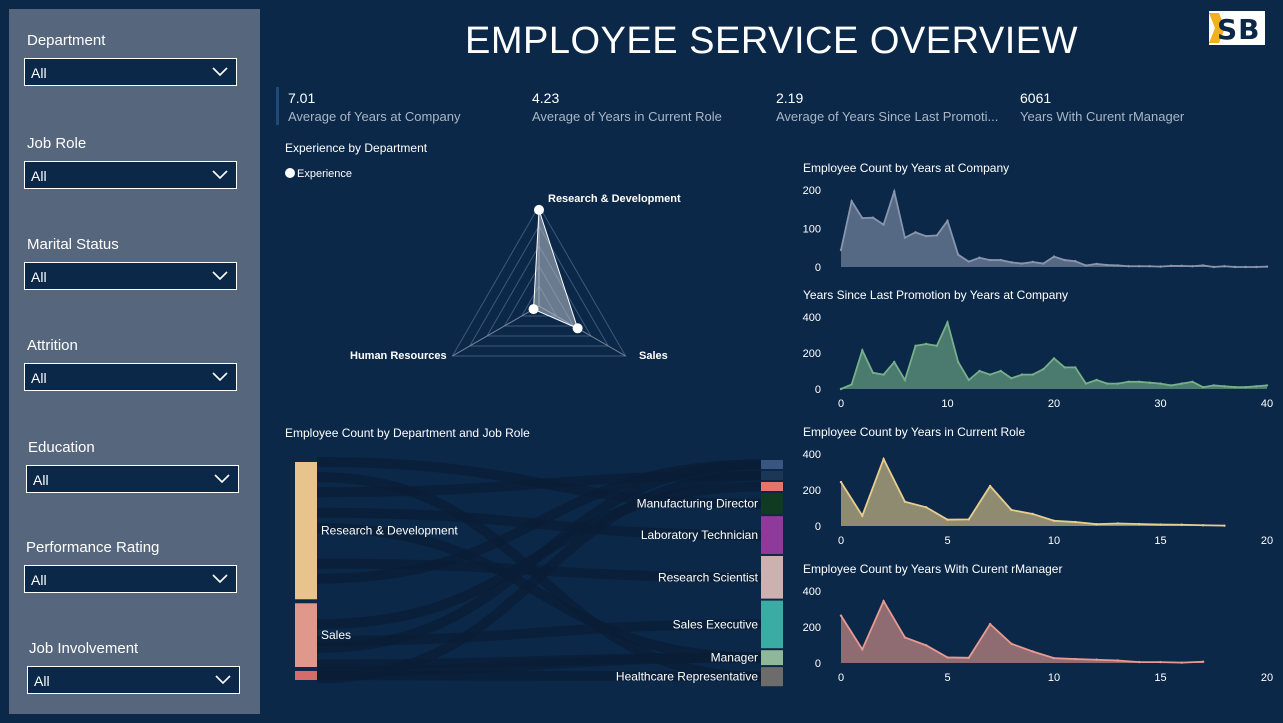 The height and width of the screenshot is (723, 1283). Describe the element at coordinates (132, 479) in the screenshot. I see `education-dropdown: All` at that location.